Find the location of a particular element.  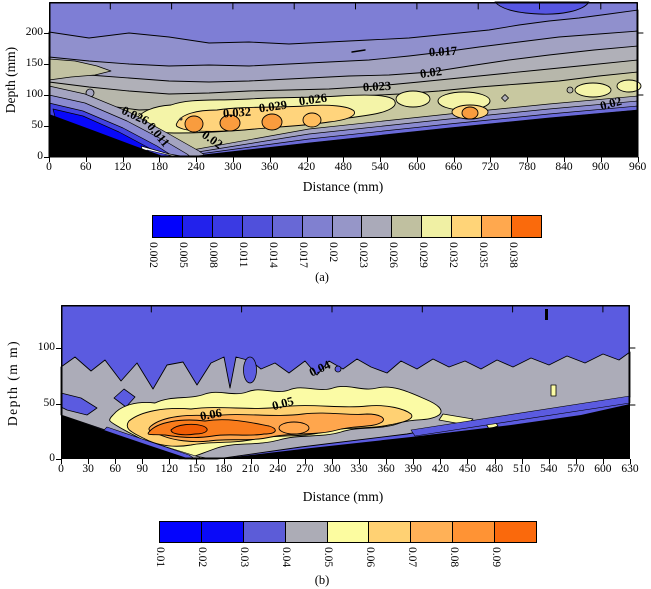

x-tick-label: 570 is located at coordinates (576, 469).